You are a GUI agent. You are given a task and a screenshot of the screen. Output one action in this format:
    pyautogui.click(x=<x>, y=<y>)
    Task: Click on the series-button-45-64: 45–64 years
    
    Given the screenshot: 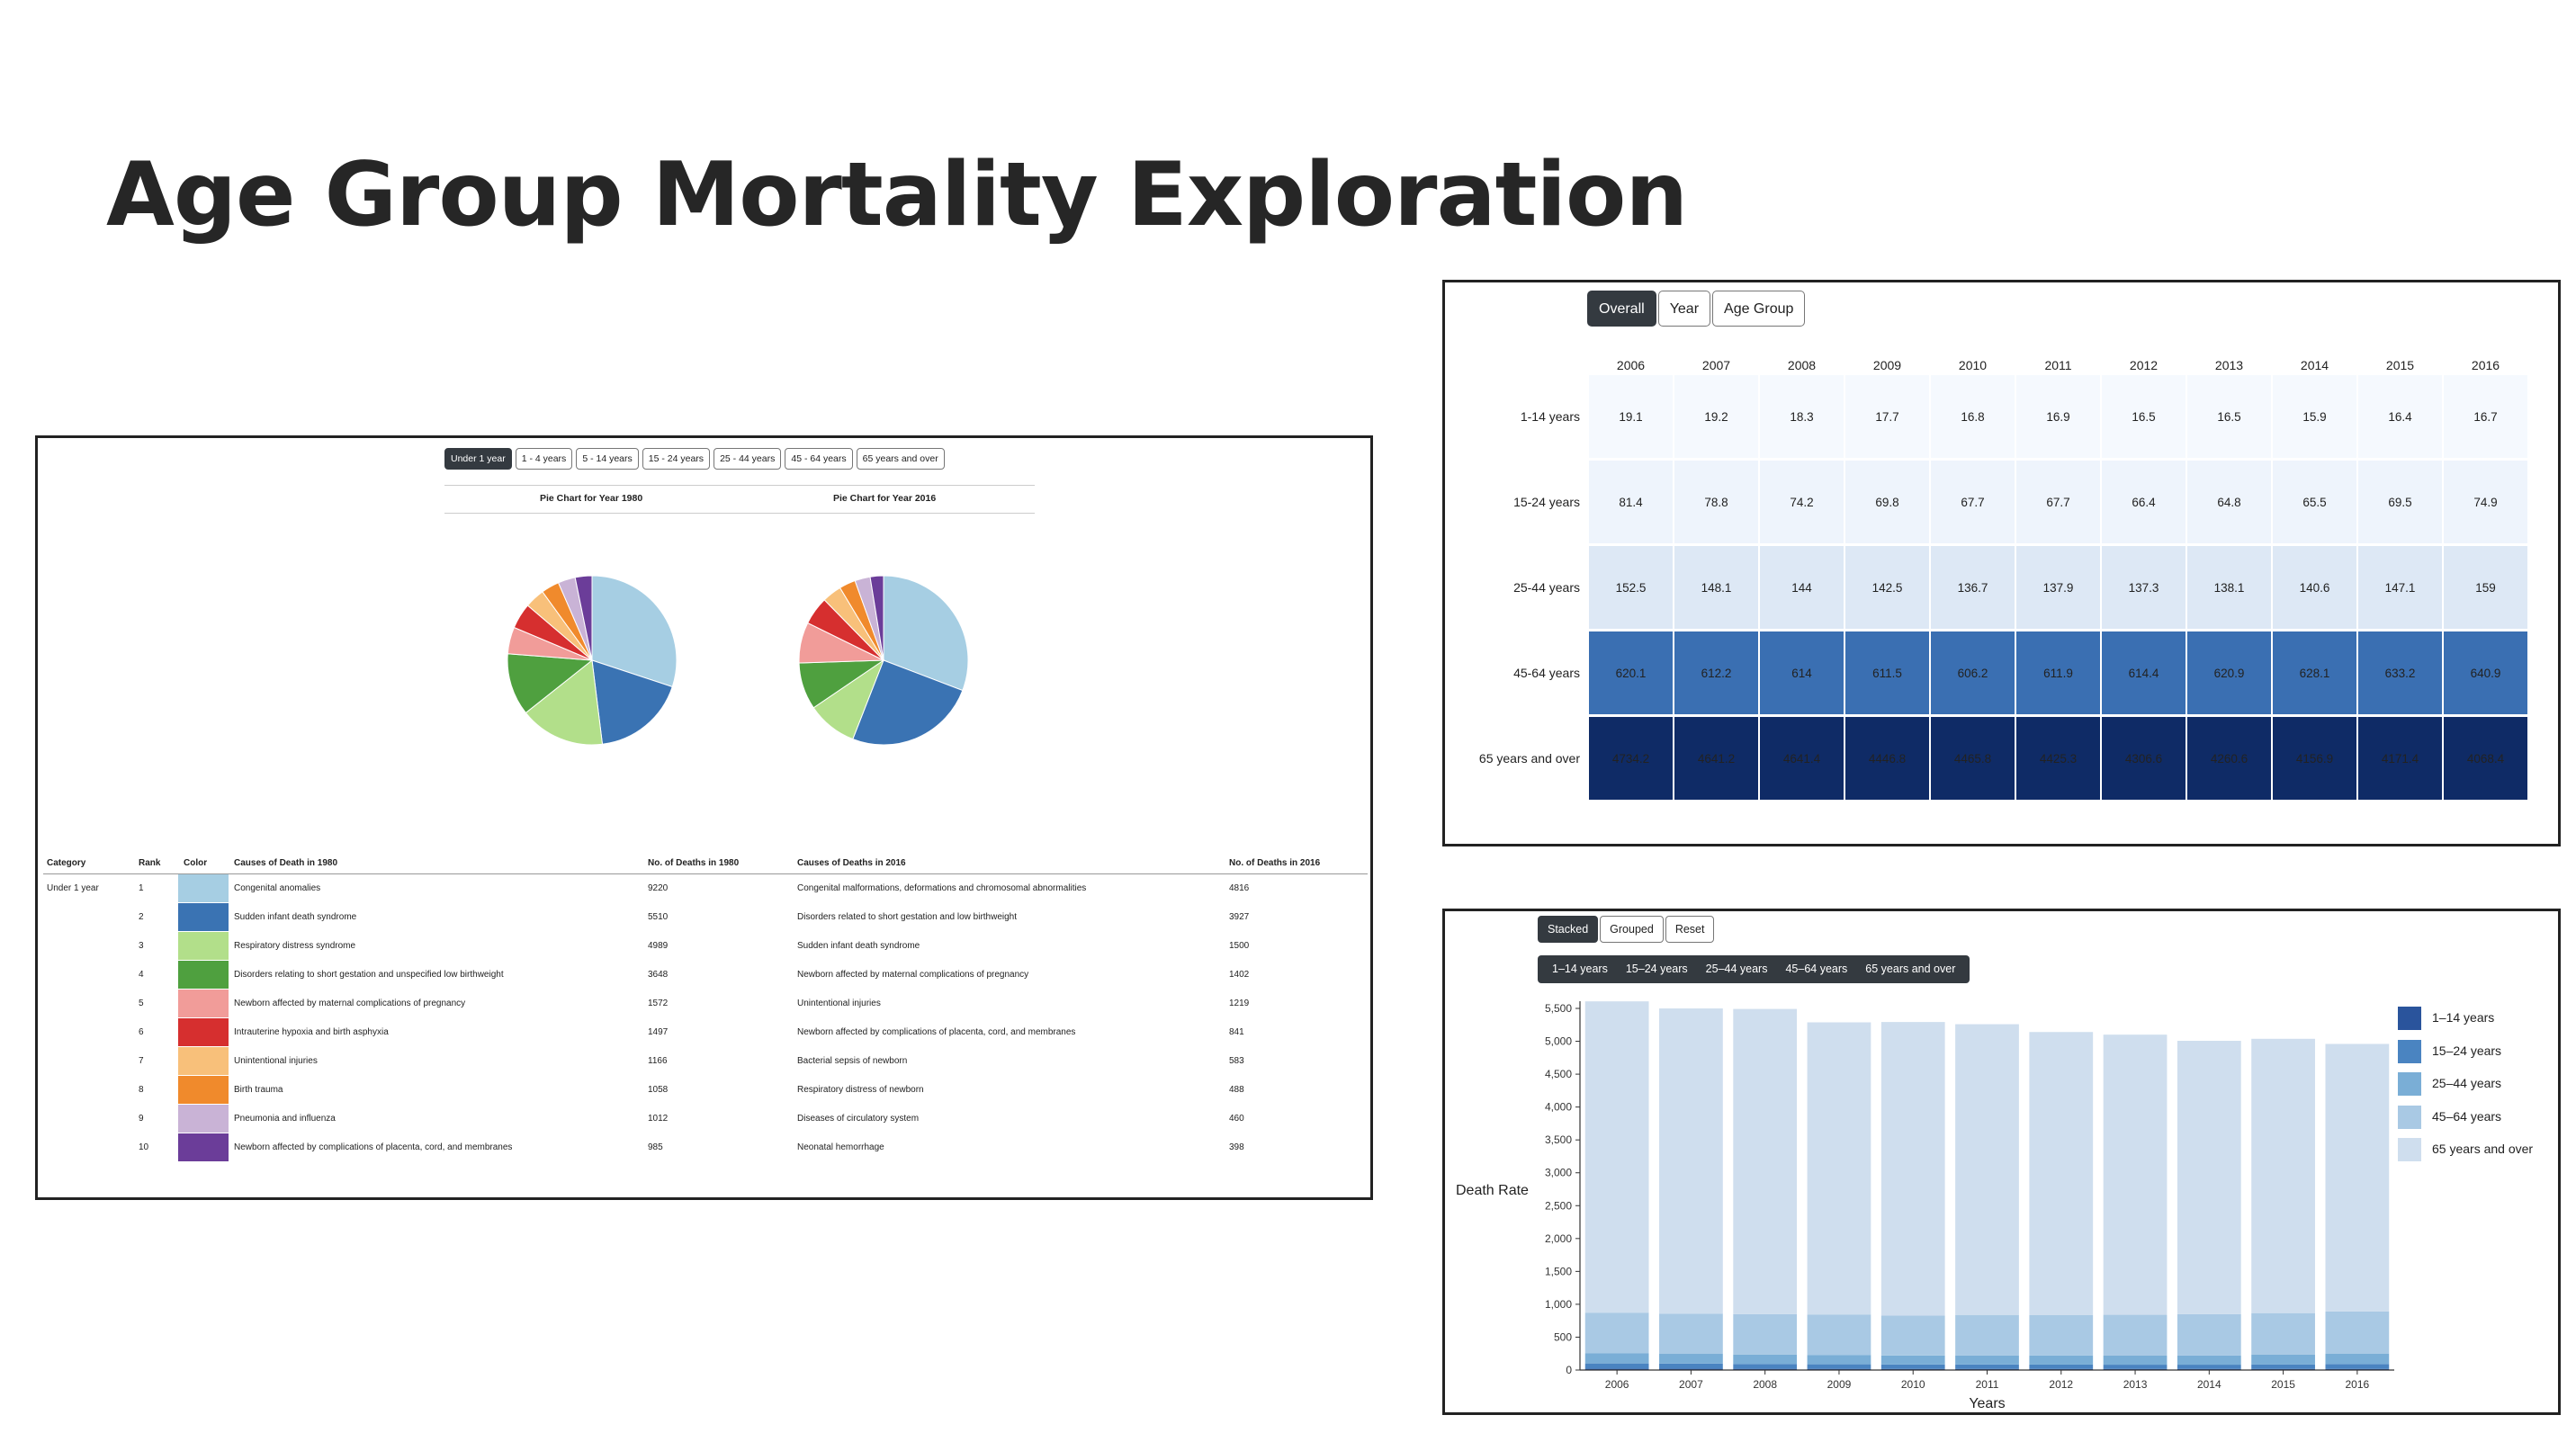 What is the action you would take?
    pyautogui.click(x=1817, y=969)
    